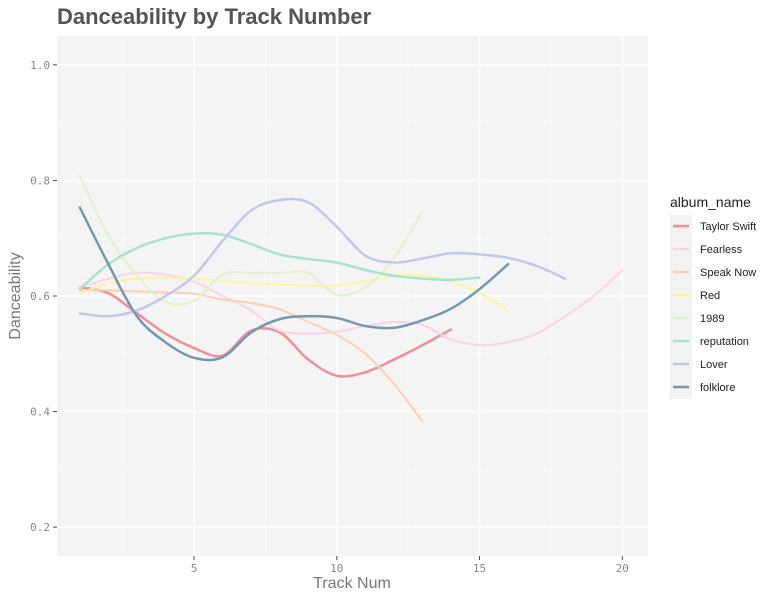 This screenshot has width=776, height=600. Describe the element at coordinates (728, 227) in the screenshot. I see `legend-label-taylor-swift: Taylor Swift` at that location.